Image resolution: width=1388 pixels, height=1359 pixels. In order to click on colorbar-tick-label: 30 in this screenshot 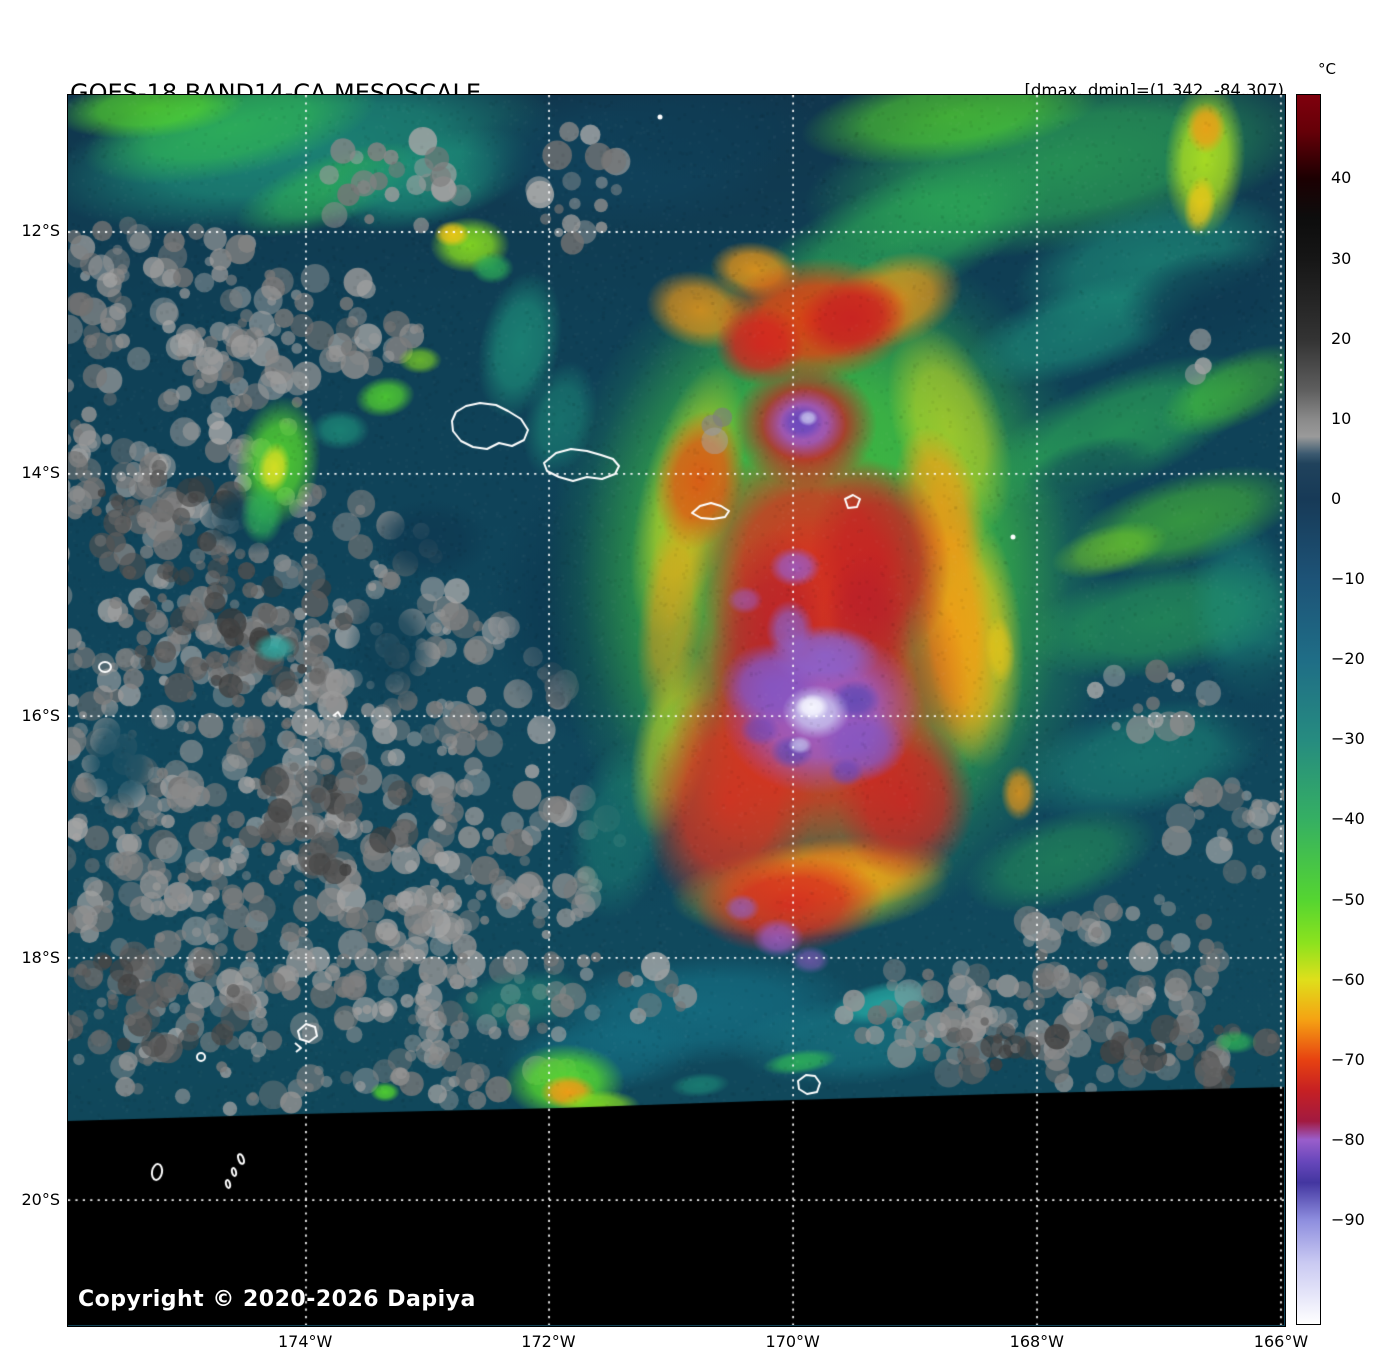, I will do `click(1341, 258)`.